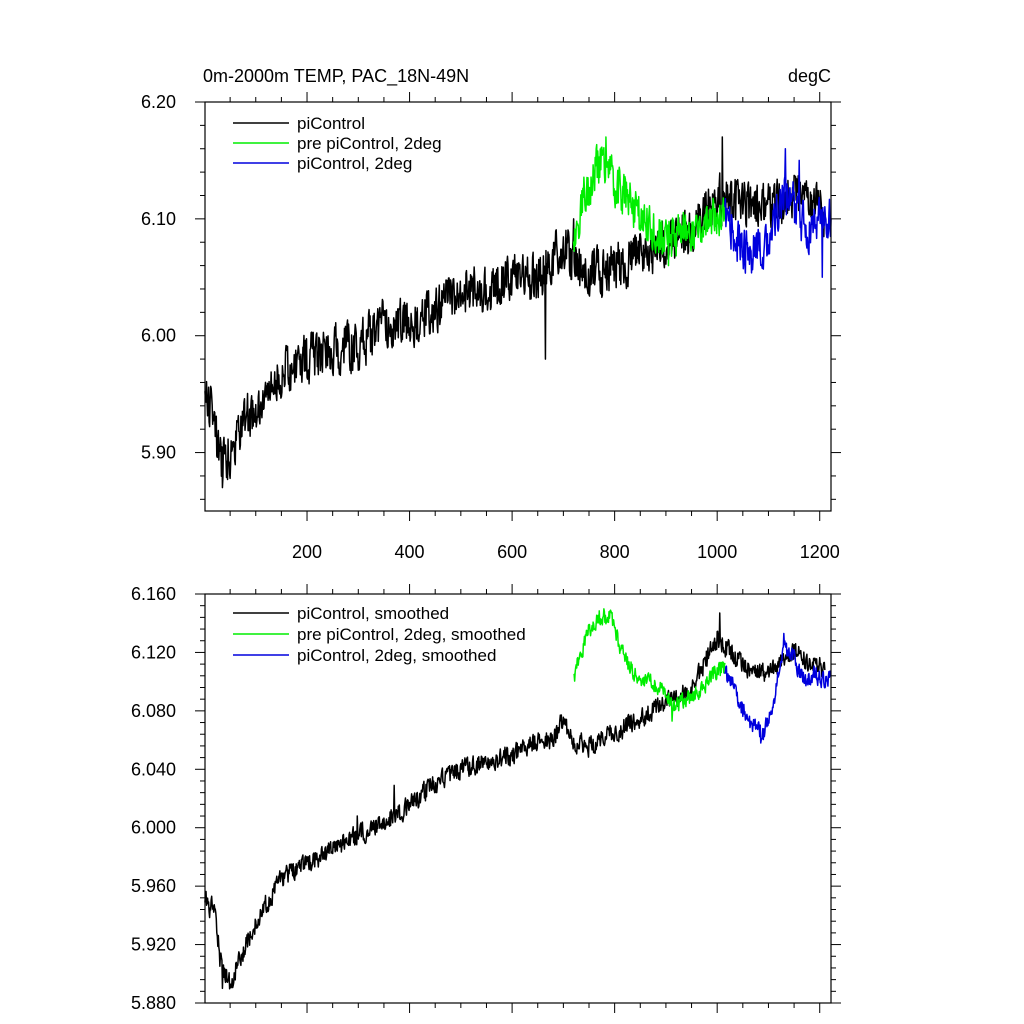 Image resolution: width=1024 pixels, height=1024 pixels. I want to click on top-legend-label-1: pre piControl, 2deg, so click(369, 143).